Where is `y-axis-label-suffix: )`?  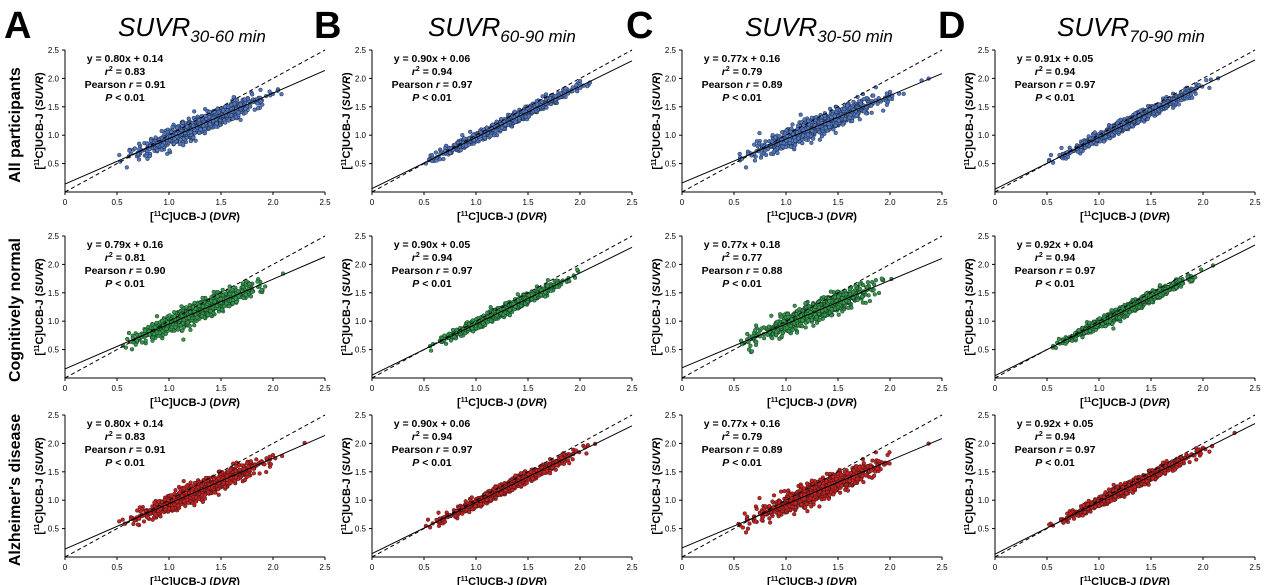 y-axis-label-suffix: ) is located at coordinates (347, 74).